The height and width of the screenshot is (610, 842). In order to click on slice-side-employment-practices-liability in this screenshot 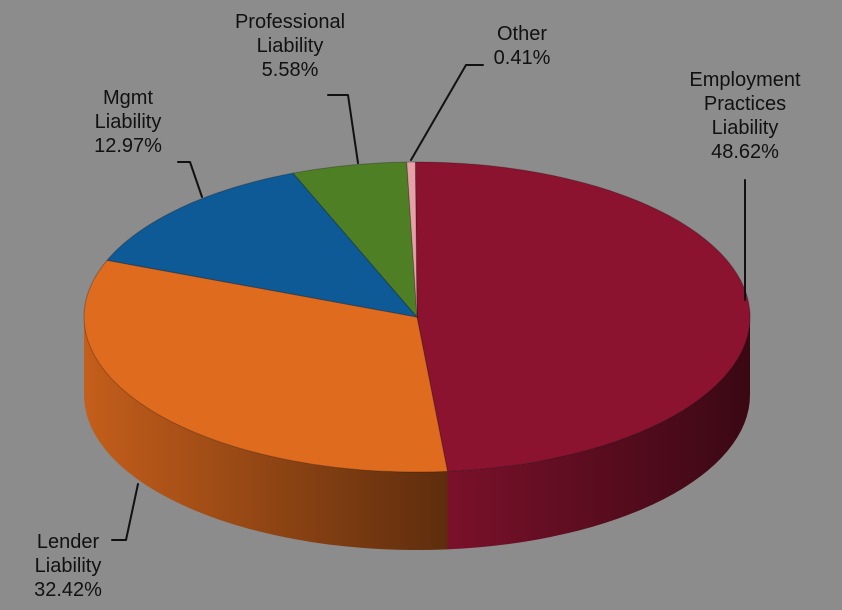, I will do `click(598, 433)`.